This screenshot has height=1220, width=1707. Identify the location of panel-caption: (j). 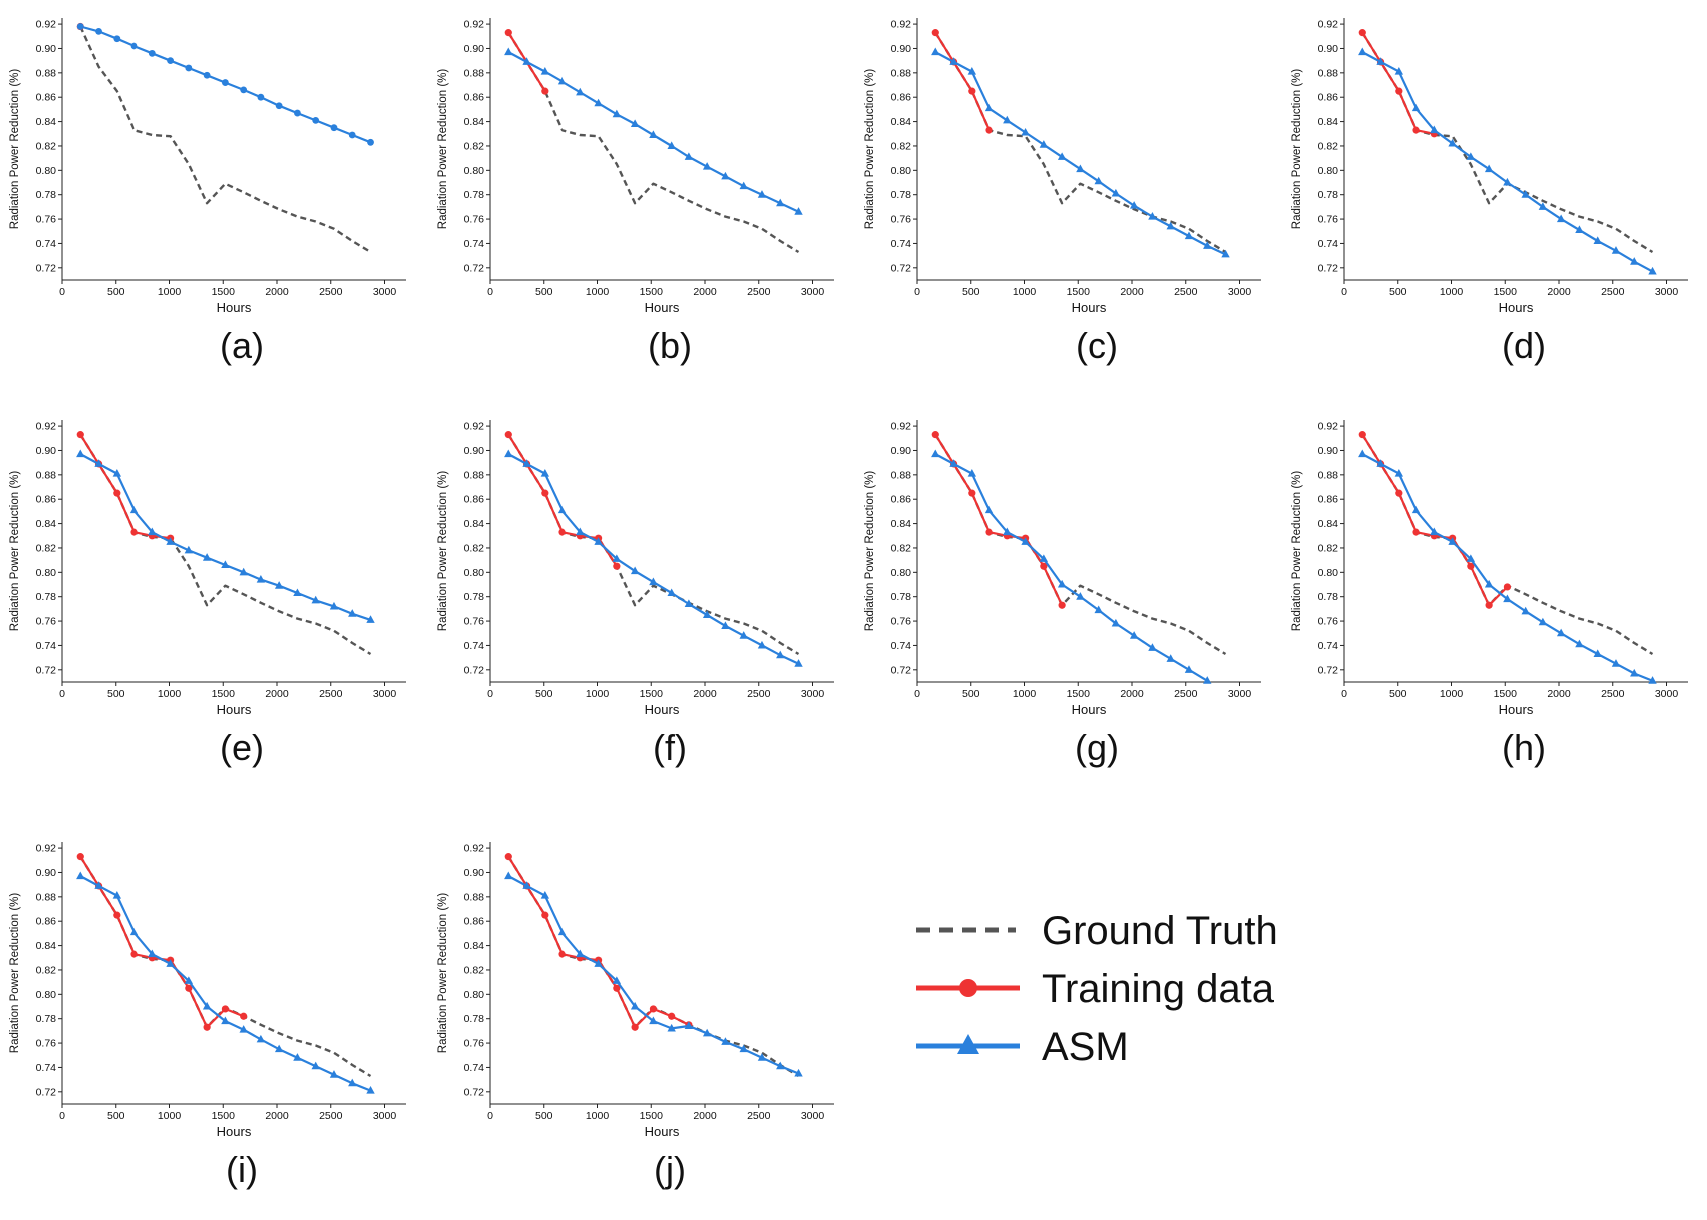
(670, 1169).